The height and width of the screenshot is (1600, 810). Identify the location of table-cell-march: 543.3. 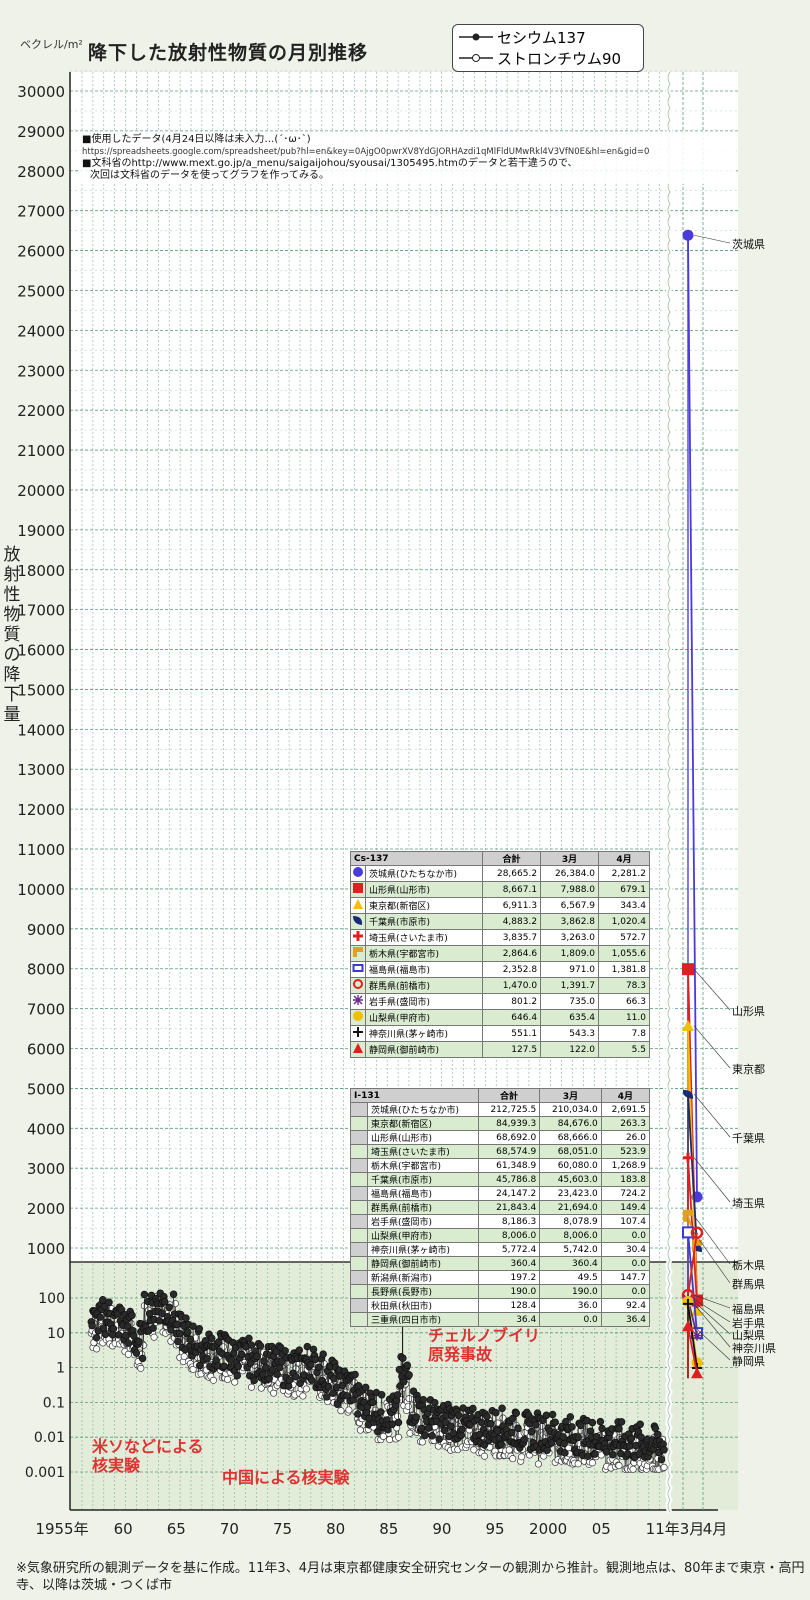
(570, 1033).